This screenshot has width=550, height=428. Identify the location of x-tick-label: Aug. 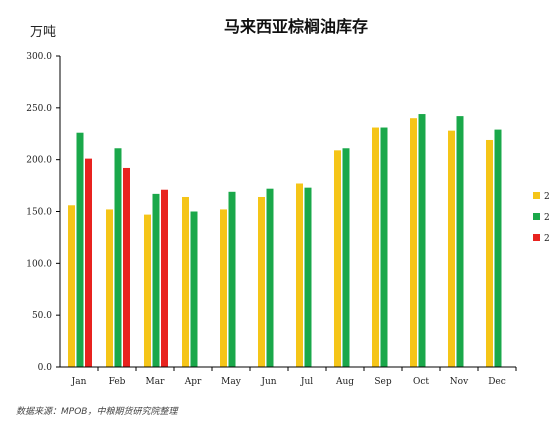
(344, 382).